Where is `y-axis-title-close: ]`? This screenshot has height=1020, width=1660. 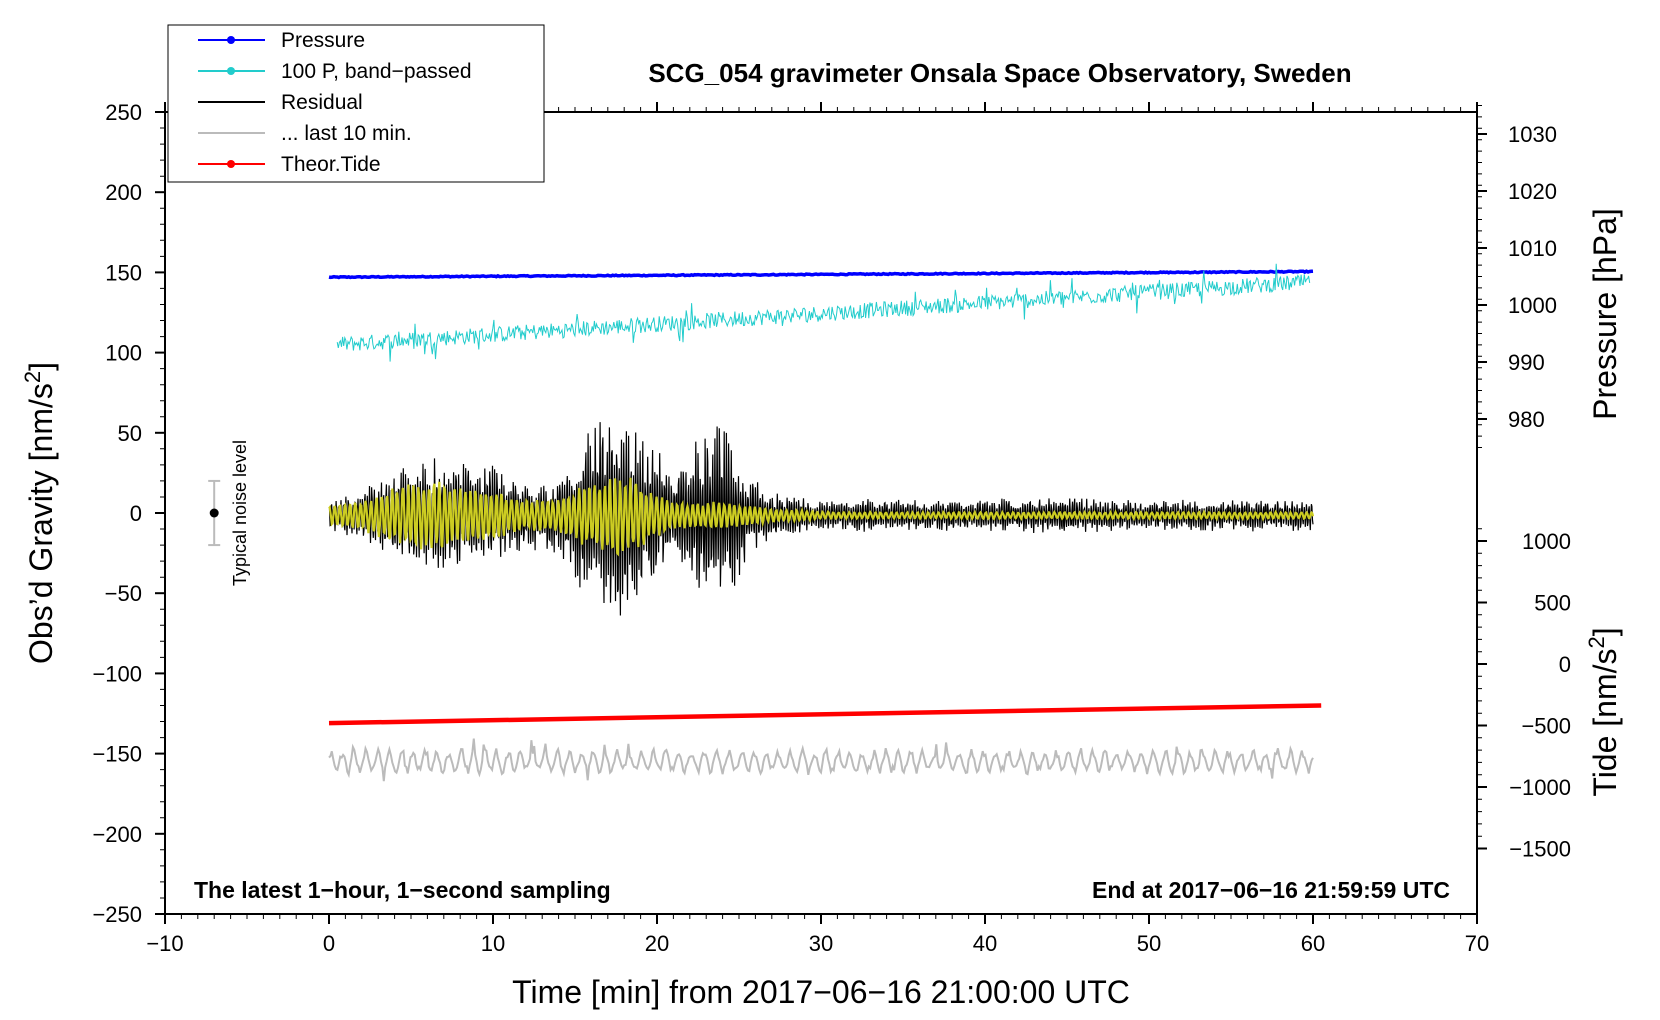
y-axis-title-close: ] is located at coordinates (41, 366).